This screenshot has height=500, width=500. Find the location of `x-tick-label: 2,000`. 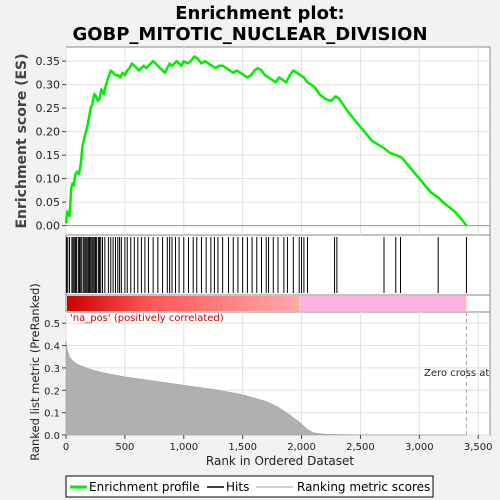

x-tick-label: 2,000 is located at coordinates (301, 447).